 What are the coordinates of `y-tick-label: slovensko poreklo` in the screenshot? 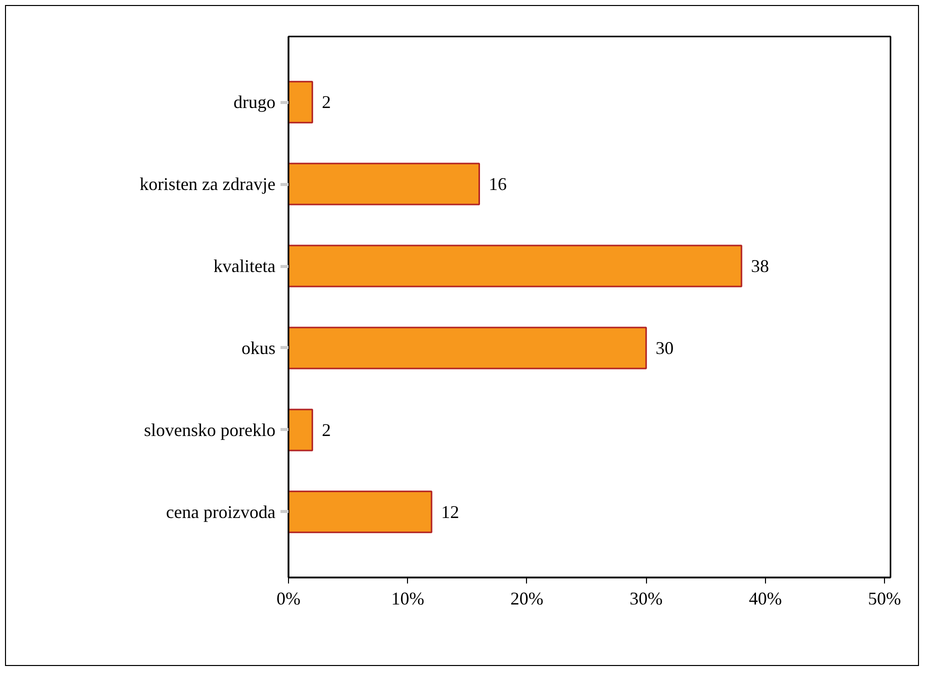 It's located at (210, 430).